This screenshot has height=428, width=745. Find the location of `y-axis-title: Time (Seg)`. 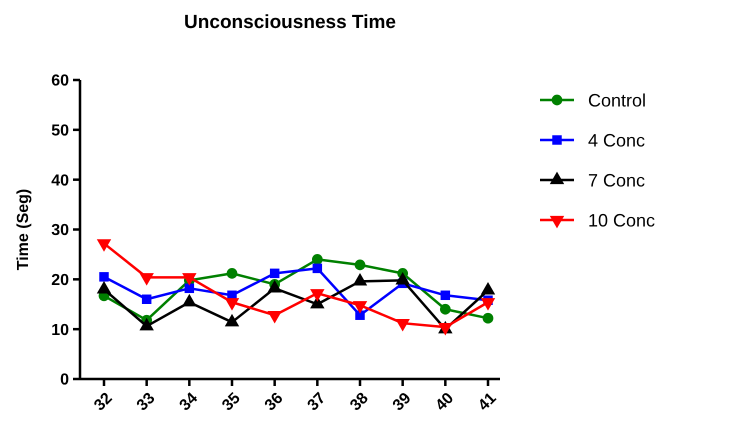

y-axis-title: Time (Seg) is located at coordinates (23, 229).